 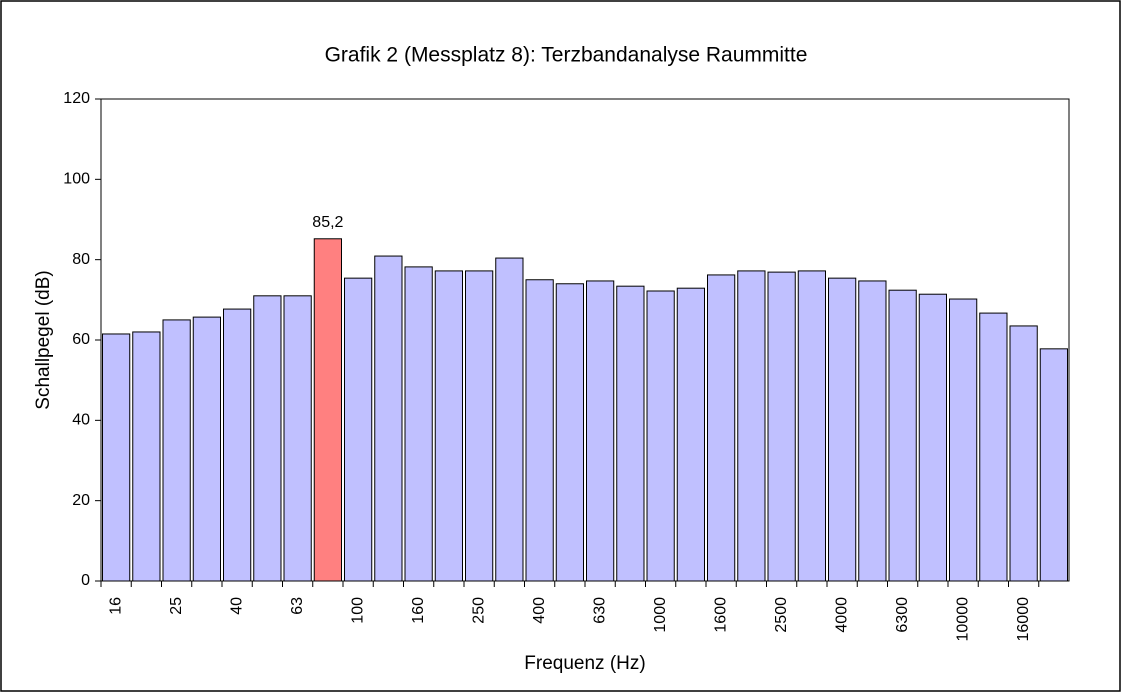 What do you see at coordinates (81, 500) in the screenshot?
I see `y-tick-label: 20` at bounding box center [81, 500].